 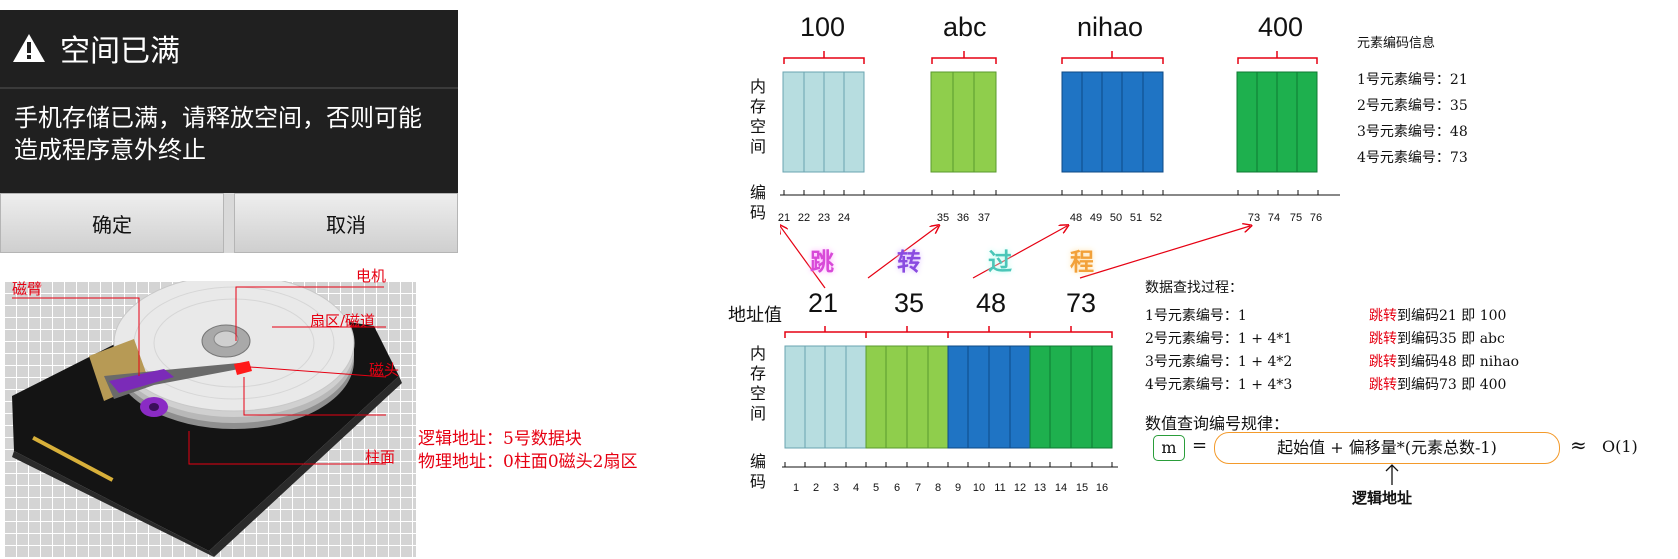 What do you see at coordinates (1040, 488) in the screenshot?
I see `tick-label: 13` at bounding box center [1040, 488].